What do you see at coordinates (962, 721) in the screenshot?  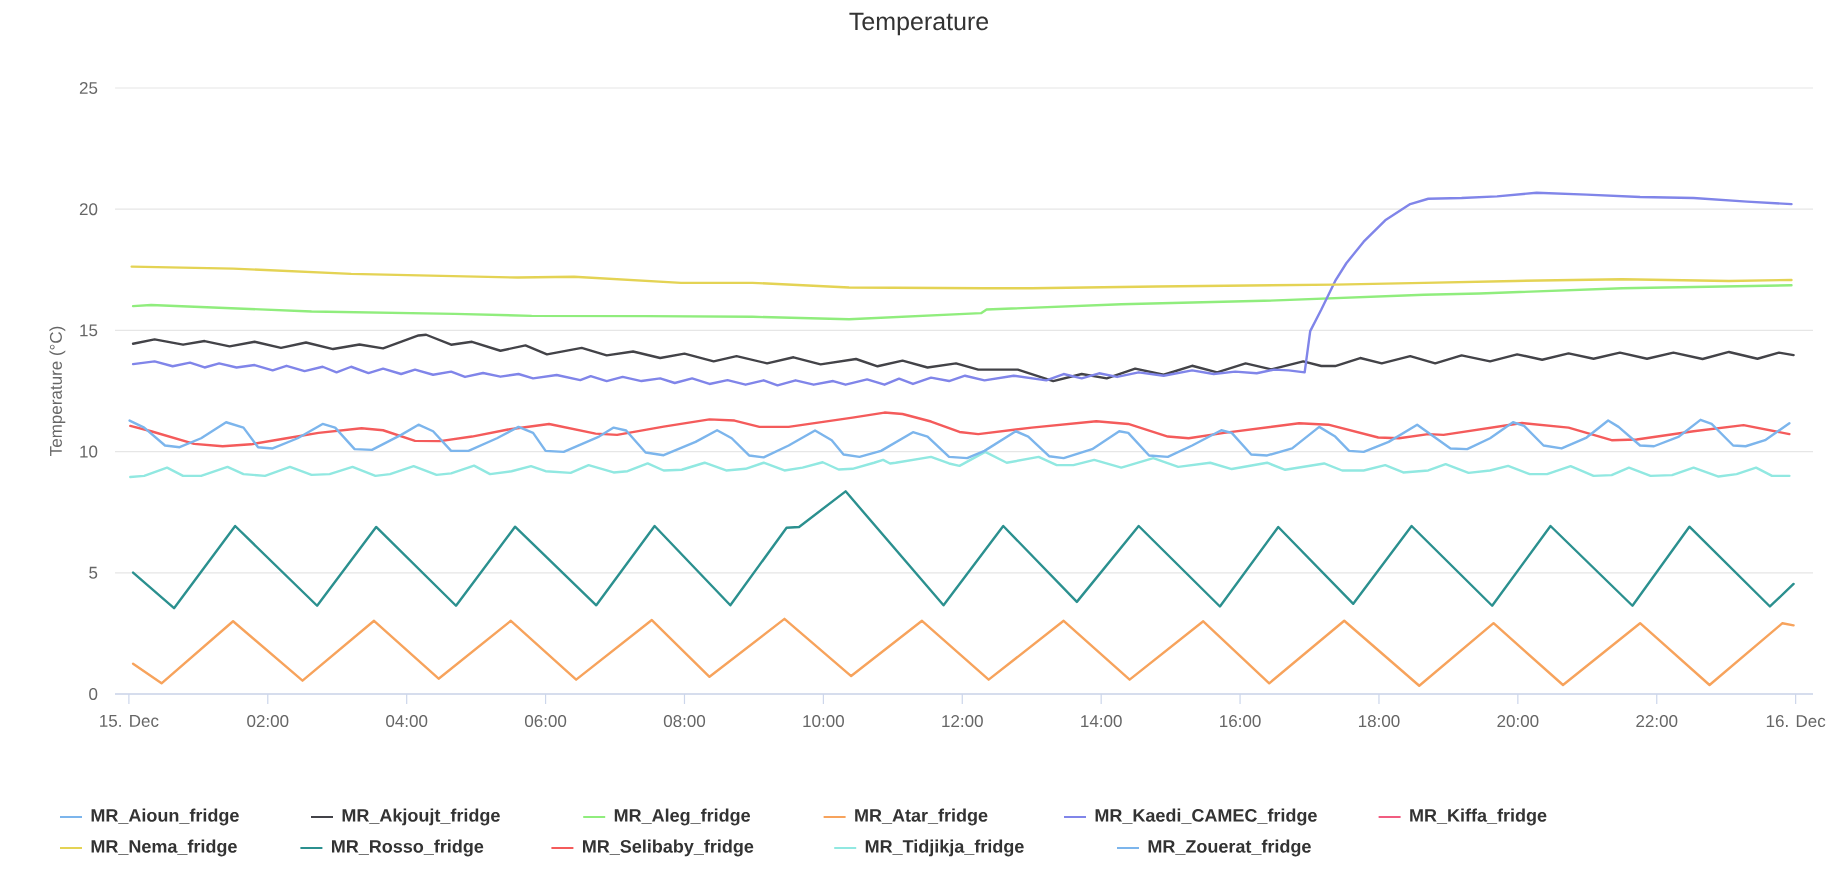 I see `x-tick-label: 12:00` at bounding box center [962, 721].